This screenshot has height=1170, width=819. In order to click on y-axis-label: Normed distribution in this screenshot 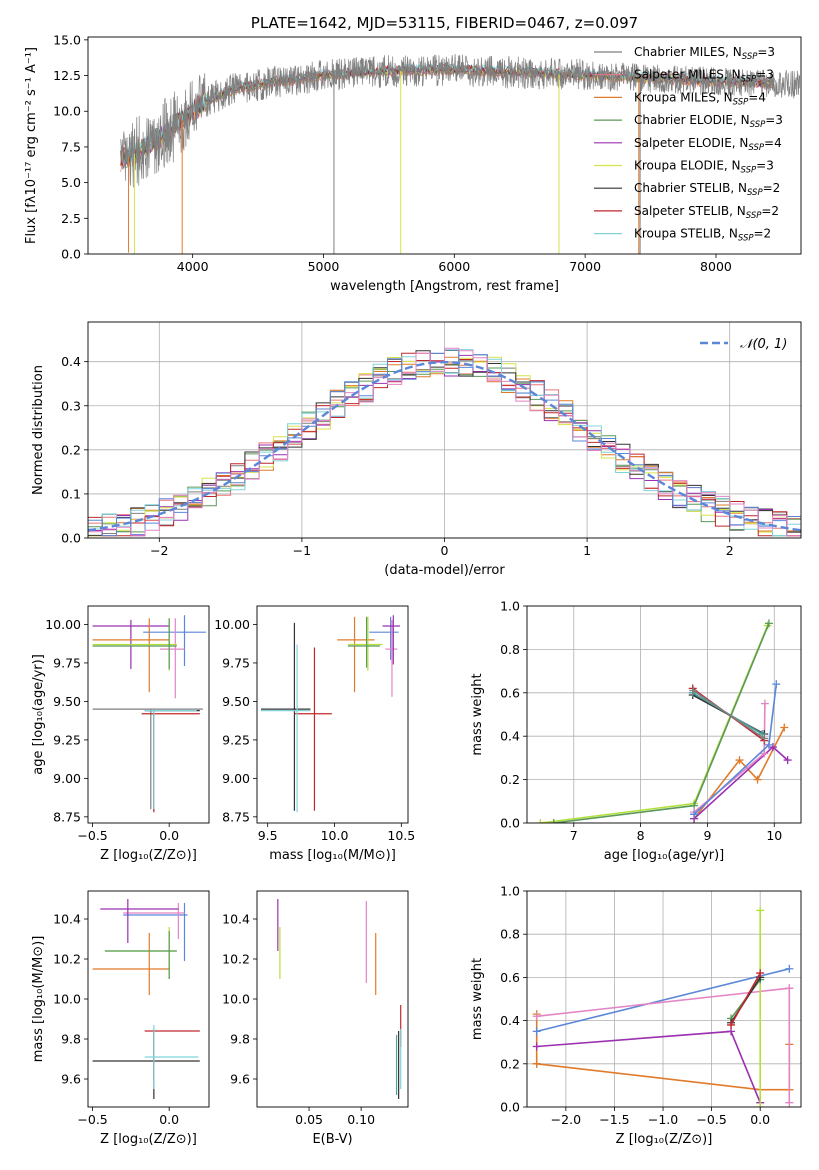, I will do `click(38, 430)`.